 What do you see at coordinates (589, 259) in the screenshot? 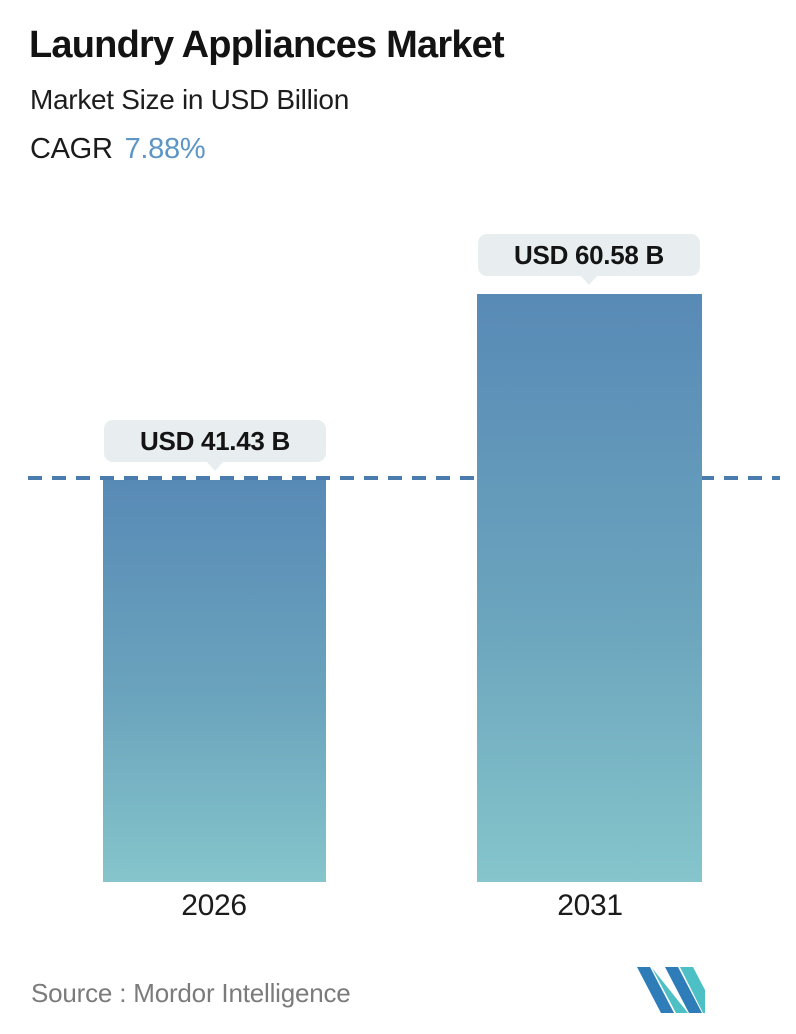
I see `value-label-2031: USD 60.58 B` at bounding box center [589, 259].